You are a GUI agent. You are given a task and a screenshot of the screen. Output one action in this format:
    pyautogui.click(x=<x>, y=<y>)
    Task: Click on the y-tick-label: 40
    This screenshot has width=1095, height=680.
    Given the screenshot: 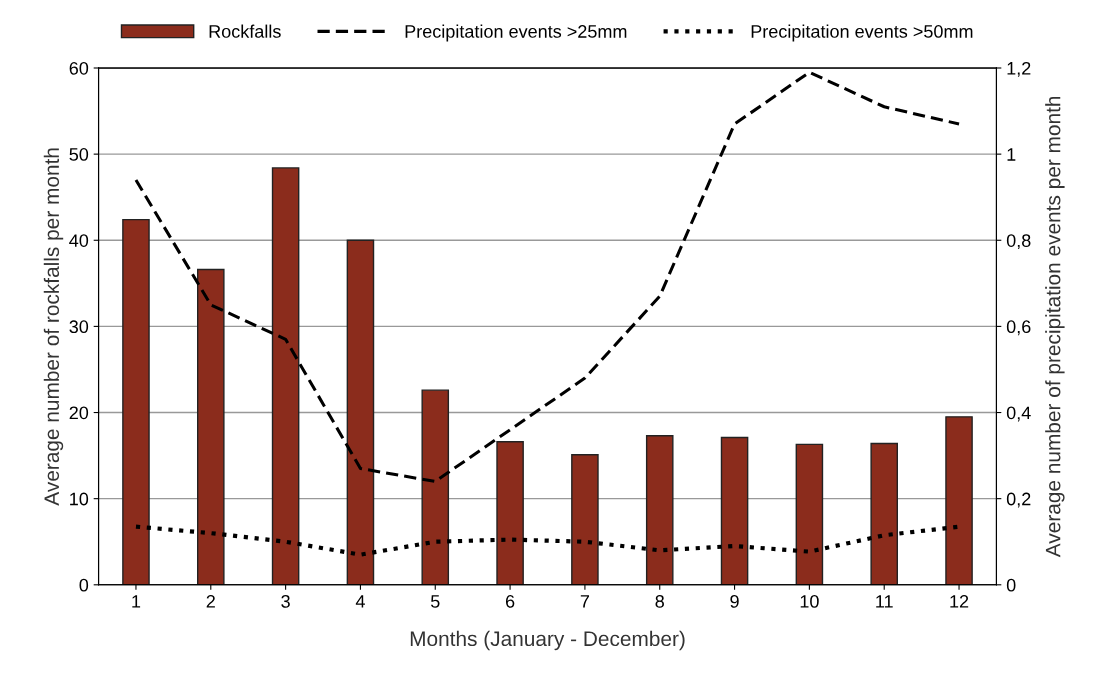 What is the action you would take?
    pyautogui.click(x=79, y=240)
    